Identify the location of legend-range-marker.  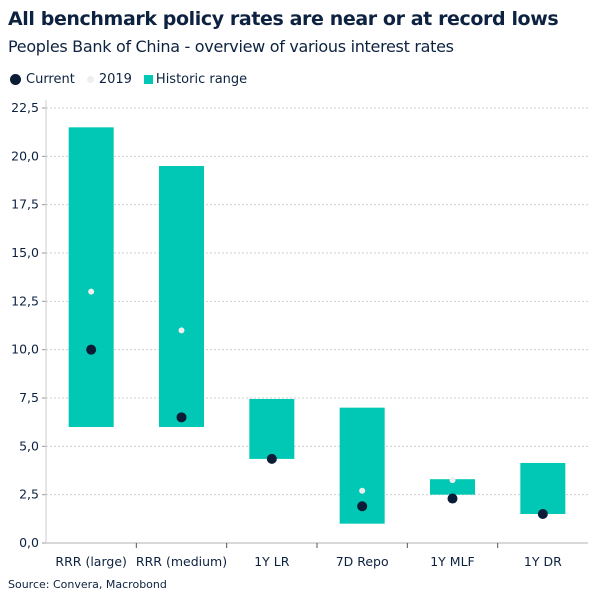
(148, 79).